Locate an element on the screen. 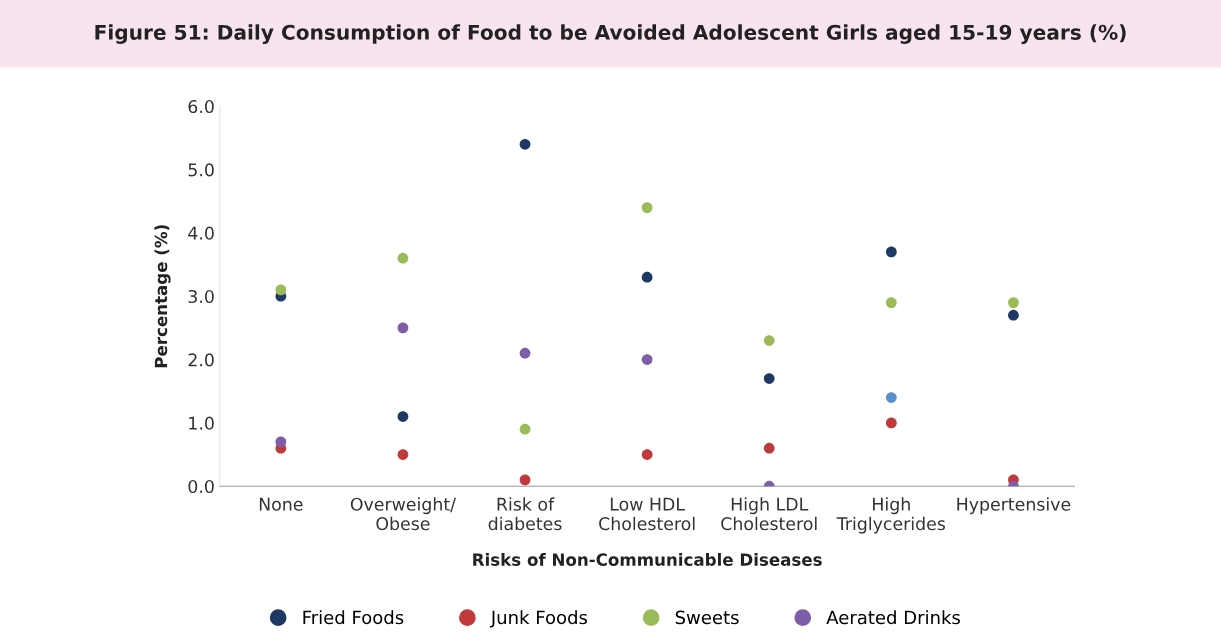 Image resolution: width=1221 pixels, height=644 pixels. legend-label: Fried Foods is located at coordinates (353, 617).